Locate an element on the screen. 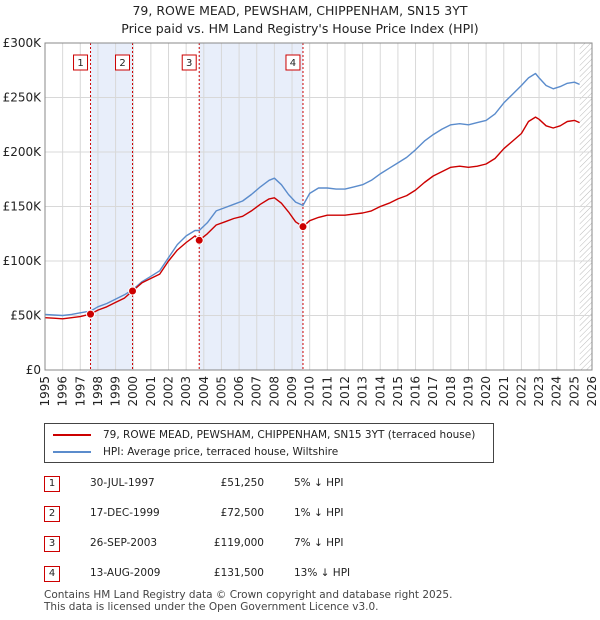 This screenshot has width=600, height=620. y-tick-label: £250K is located at coordinates (23, 98).